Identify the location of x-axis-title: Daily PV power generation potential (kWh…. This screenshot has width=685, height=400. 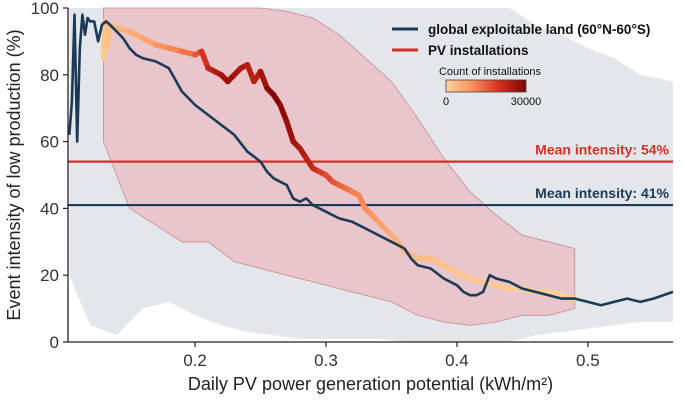
(370, 384).